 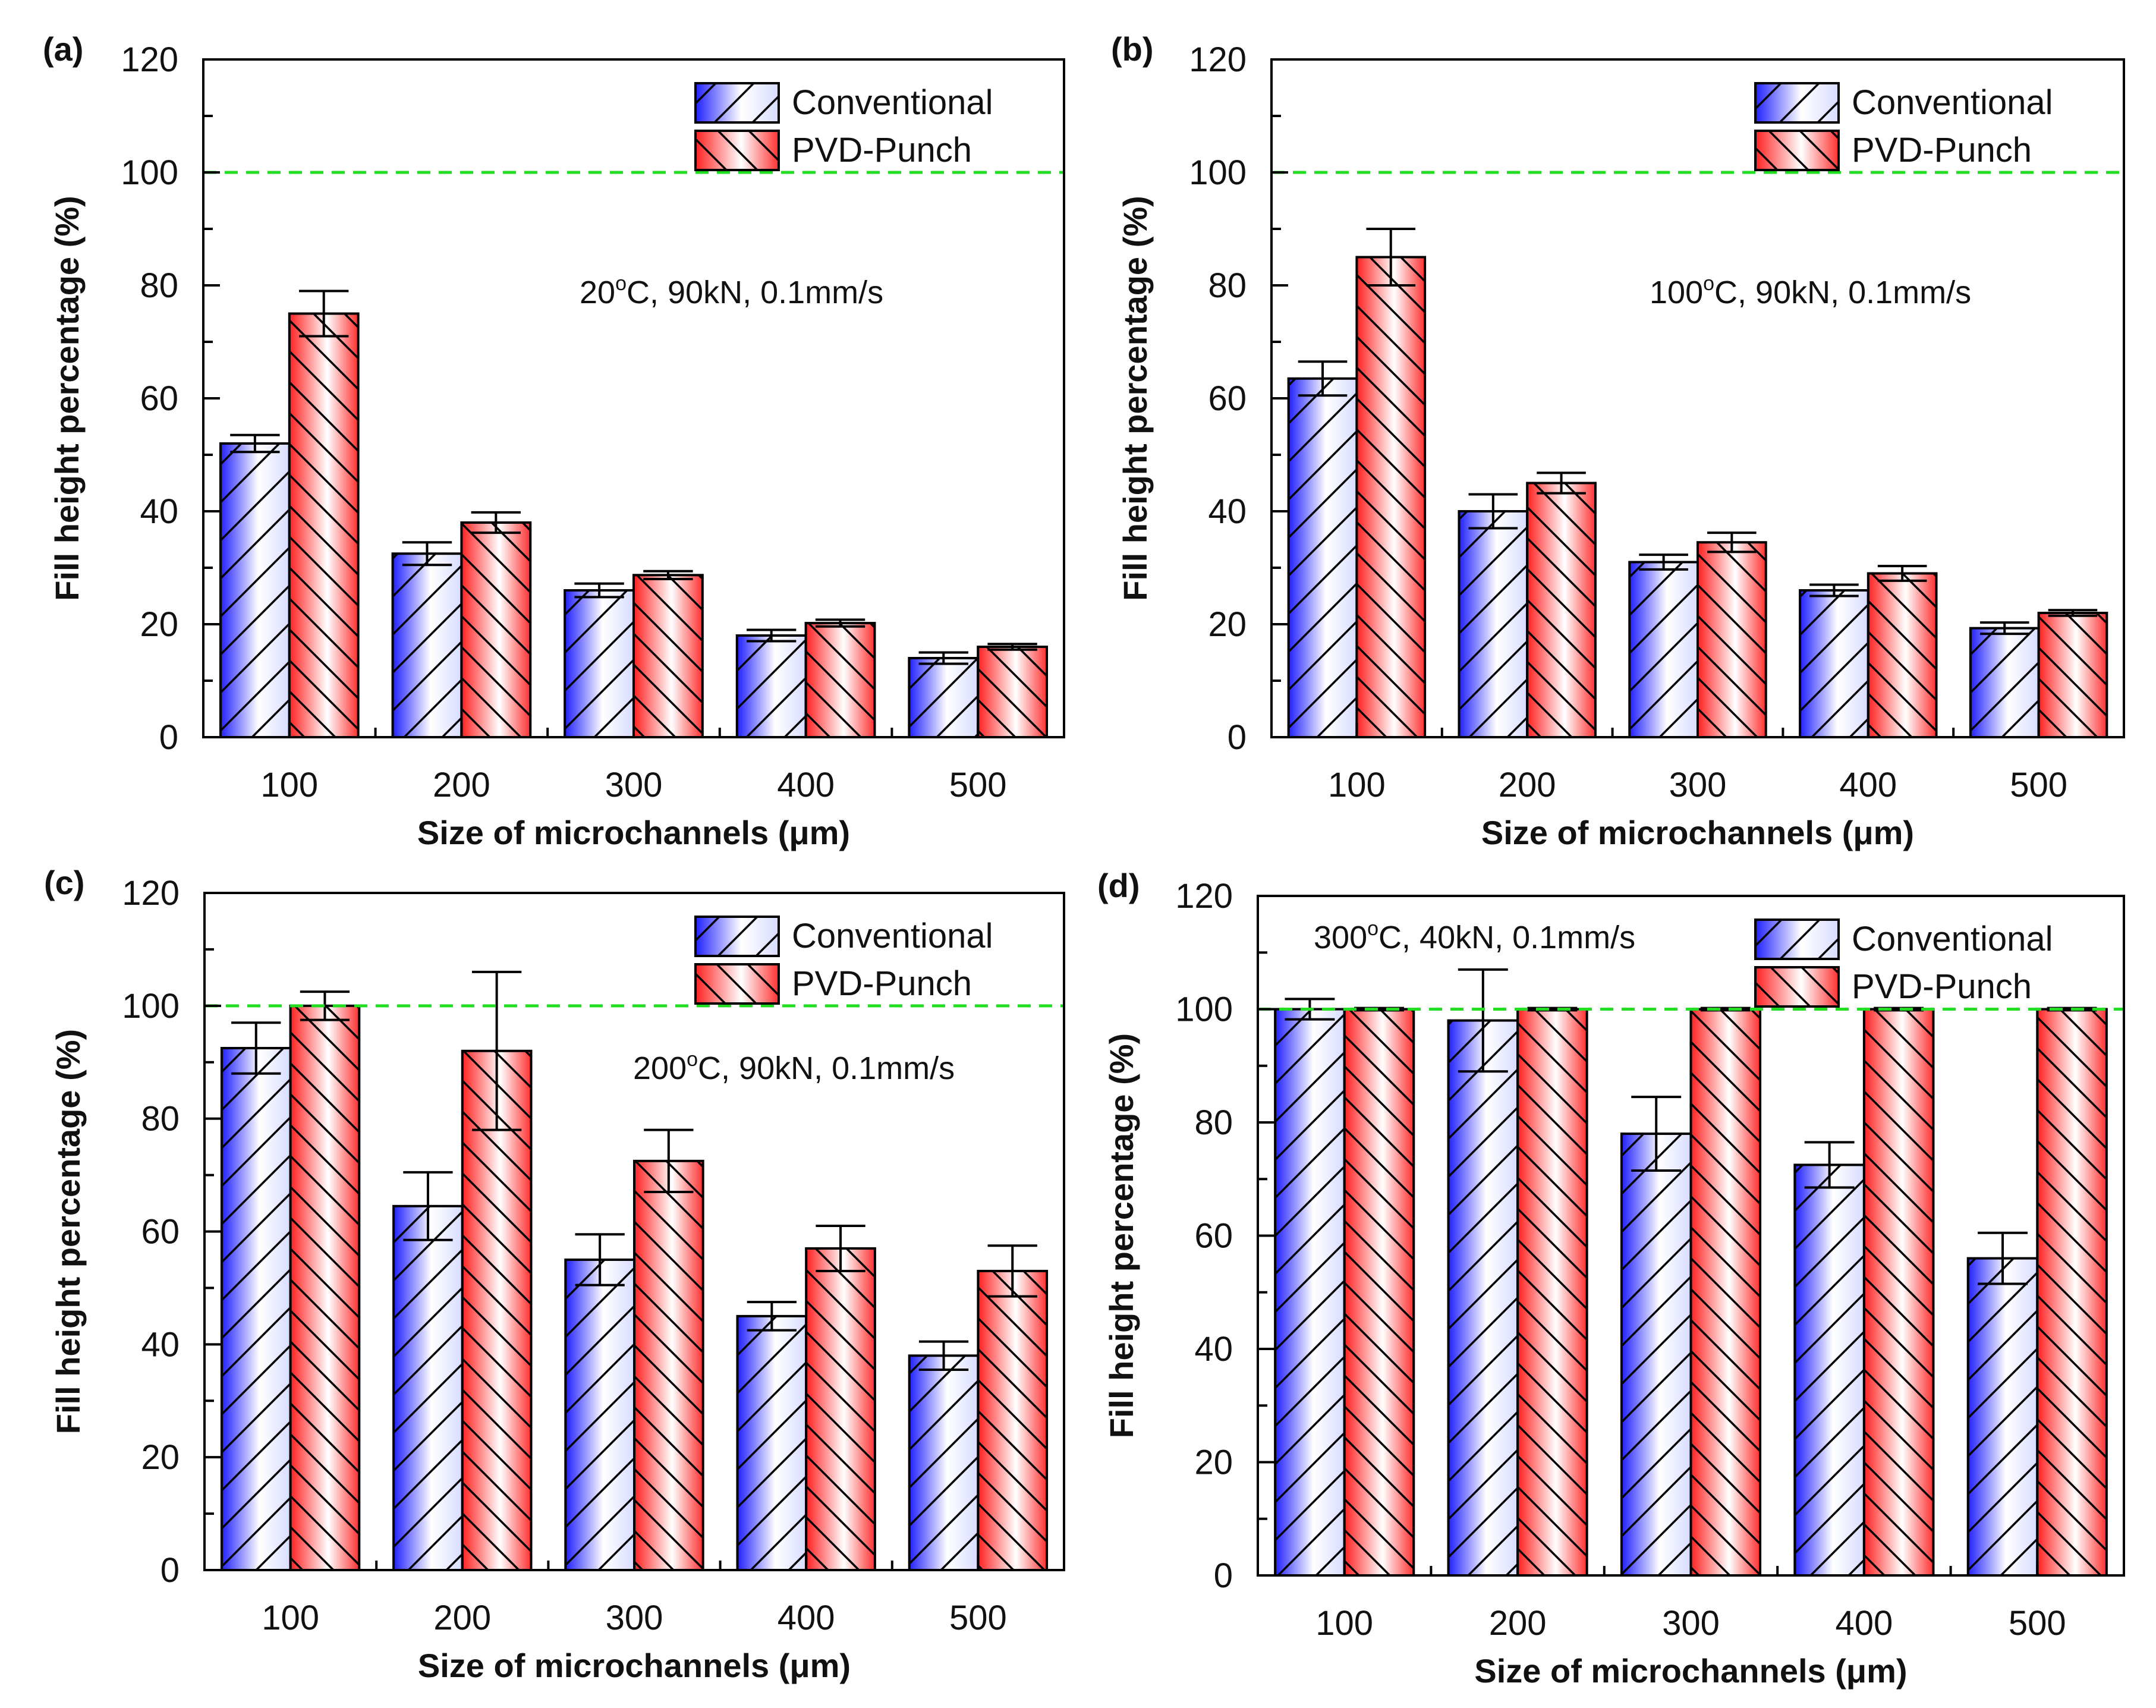 What do you see at coordinates (1132, 49) in the screenshot?
I see `panel-label: (b)` at bounding box center [1132, 49].